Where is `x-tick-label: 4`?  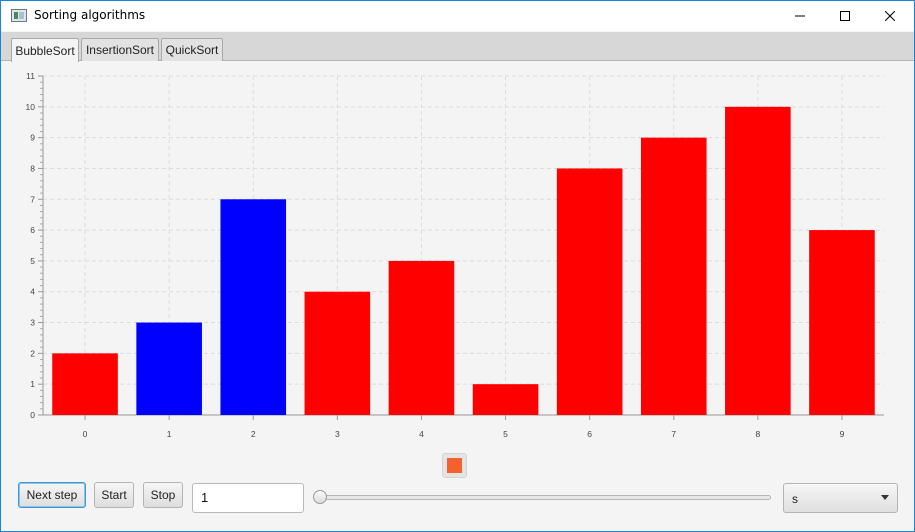
x-tick-label: 4 is located at coordinates (421, 434).